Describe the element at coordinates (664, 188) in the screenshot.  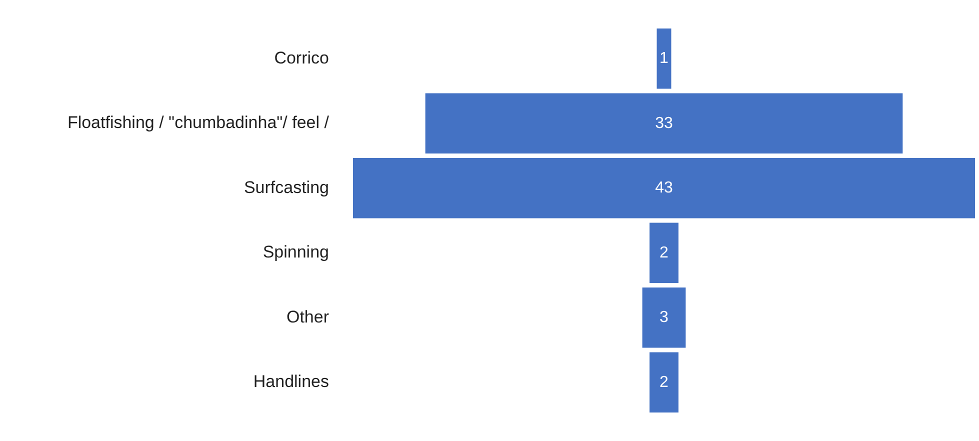
I see `data-label: 43` at that location.